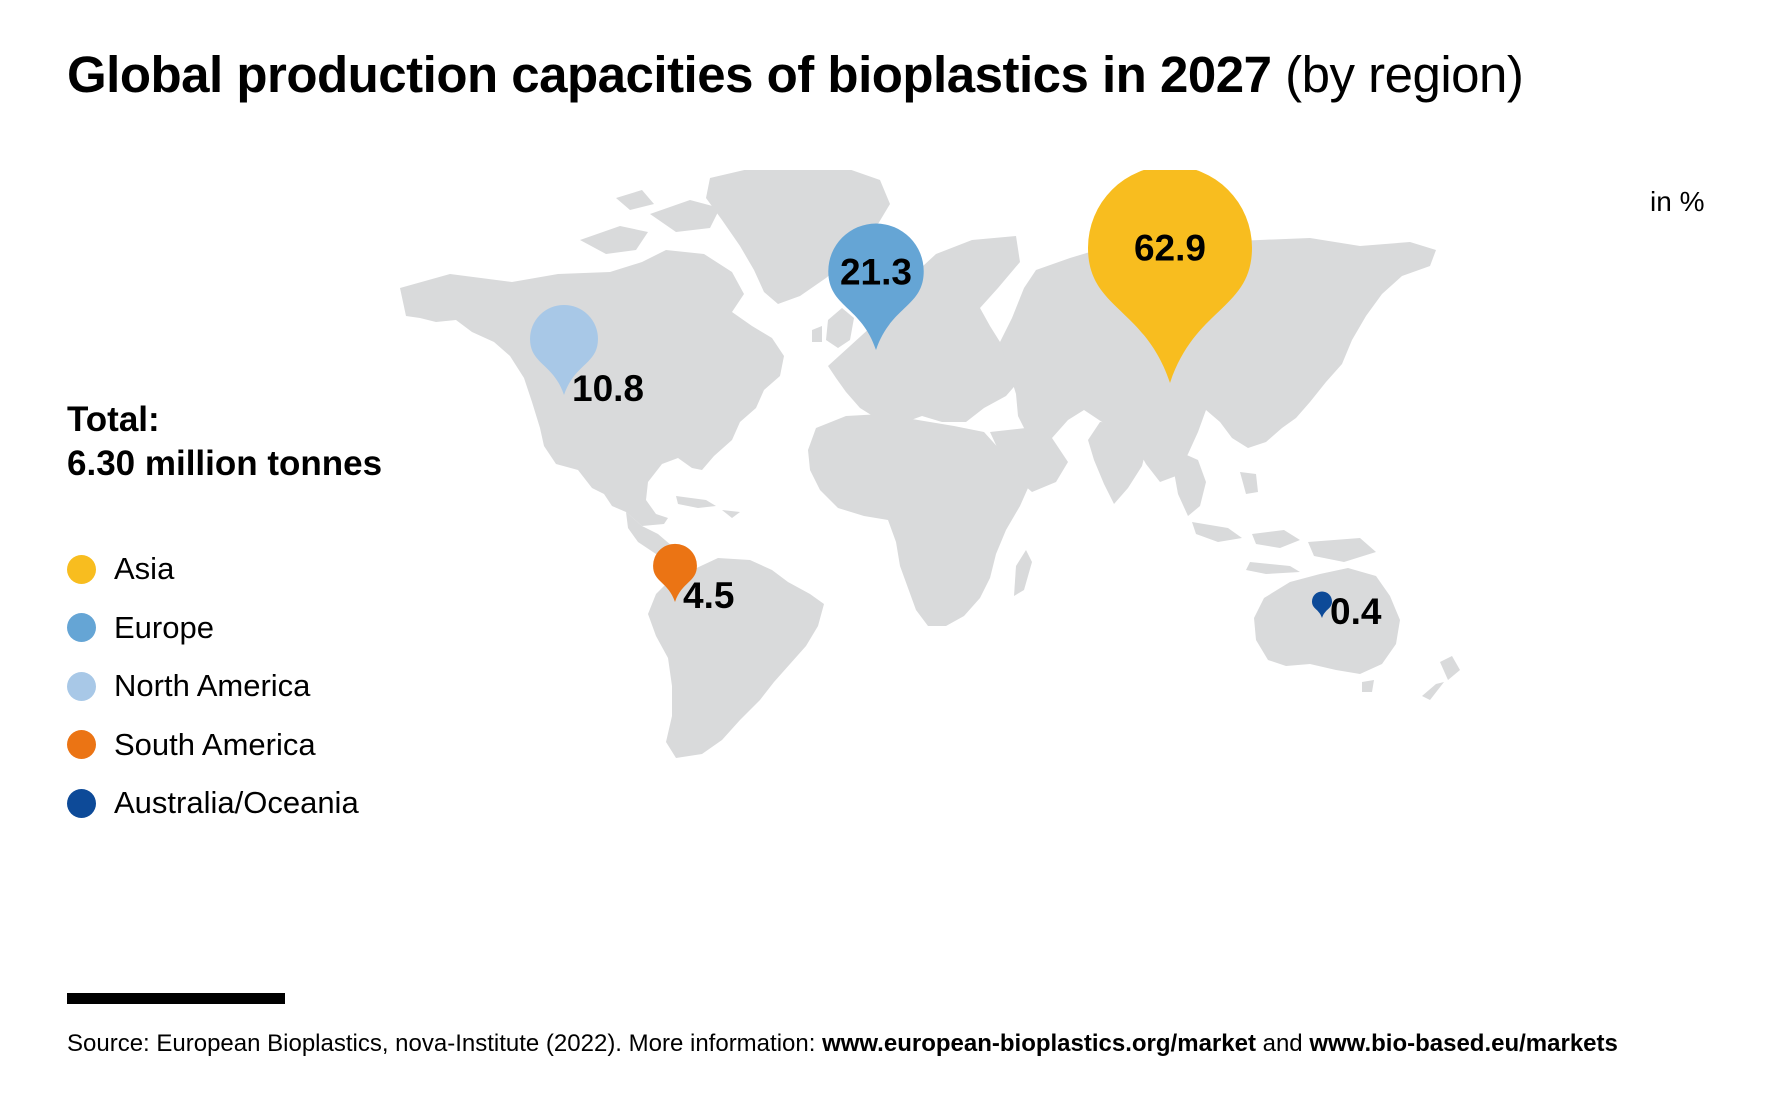 This screenshot has height=1099, width=1773. What do you see at coordinates (144, 569) in the screenshot?
I see `legend-label-asia: Asia` at bounding box center [144, 569].